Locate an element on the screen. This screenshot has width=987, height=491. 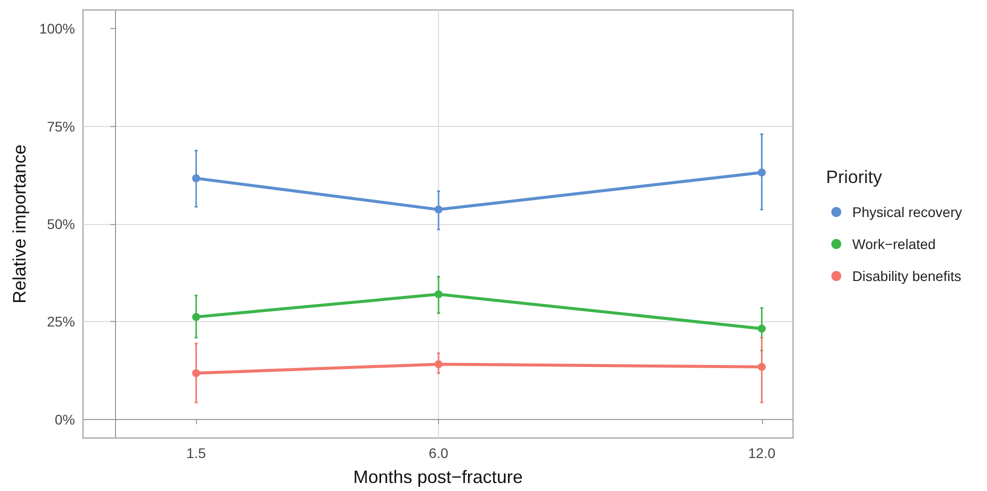
x-axis-title: Months post−fracture is located at coordinates (438, 477).